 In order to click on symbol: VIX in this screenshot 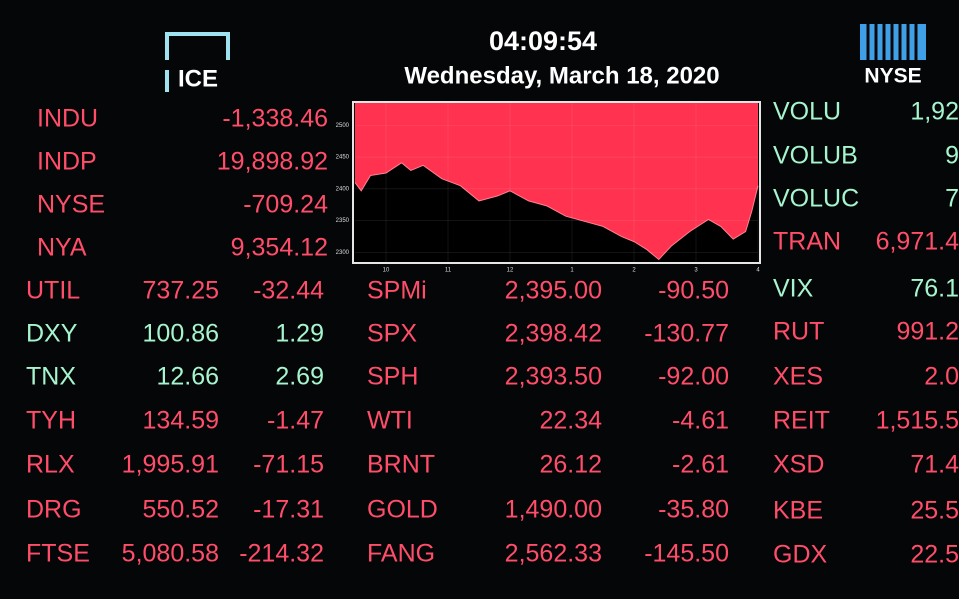, I will do `click(793, 289)`.